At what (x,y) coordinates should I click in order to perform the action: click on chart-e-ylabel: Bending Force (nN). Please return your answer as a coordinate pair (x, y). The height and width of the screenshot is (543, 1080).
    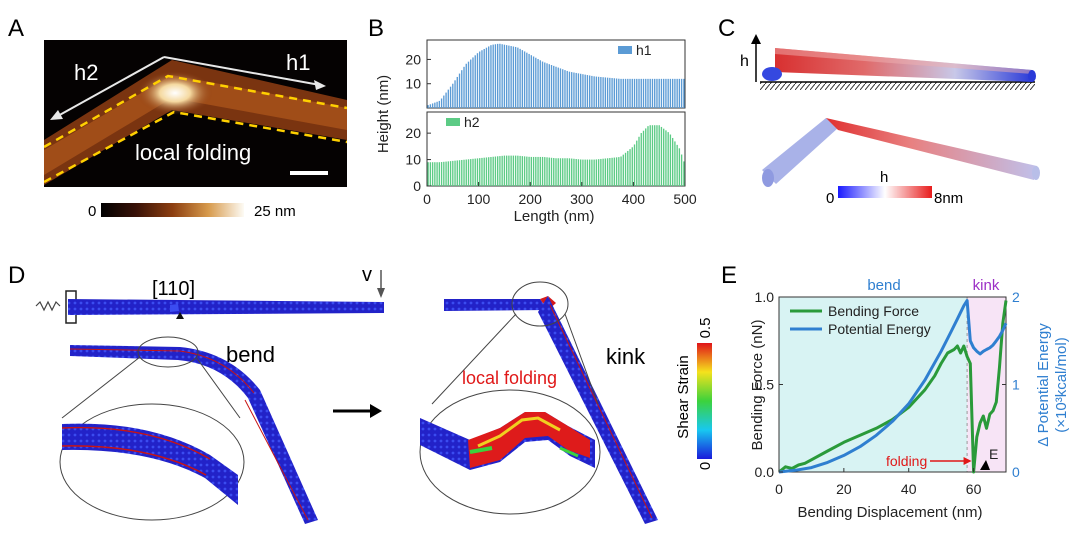
    Looking at the image, I should click on (757, 385).